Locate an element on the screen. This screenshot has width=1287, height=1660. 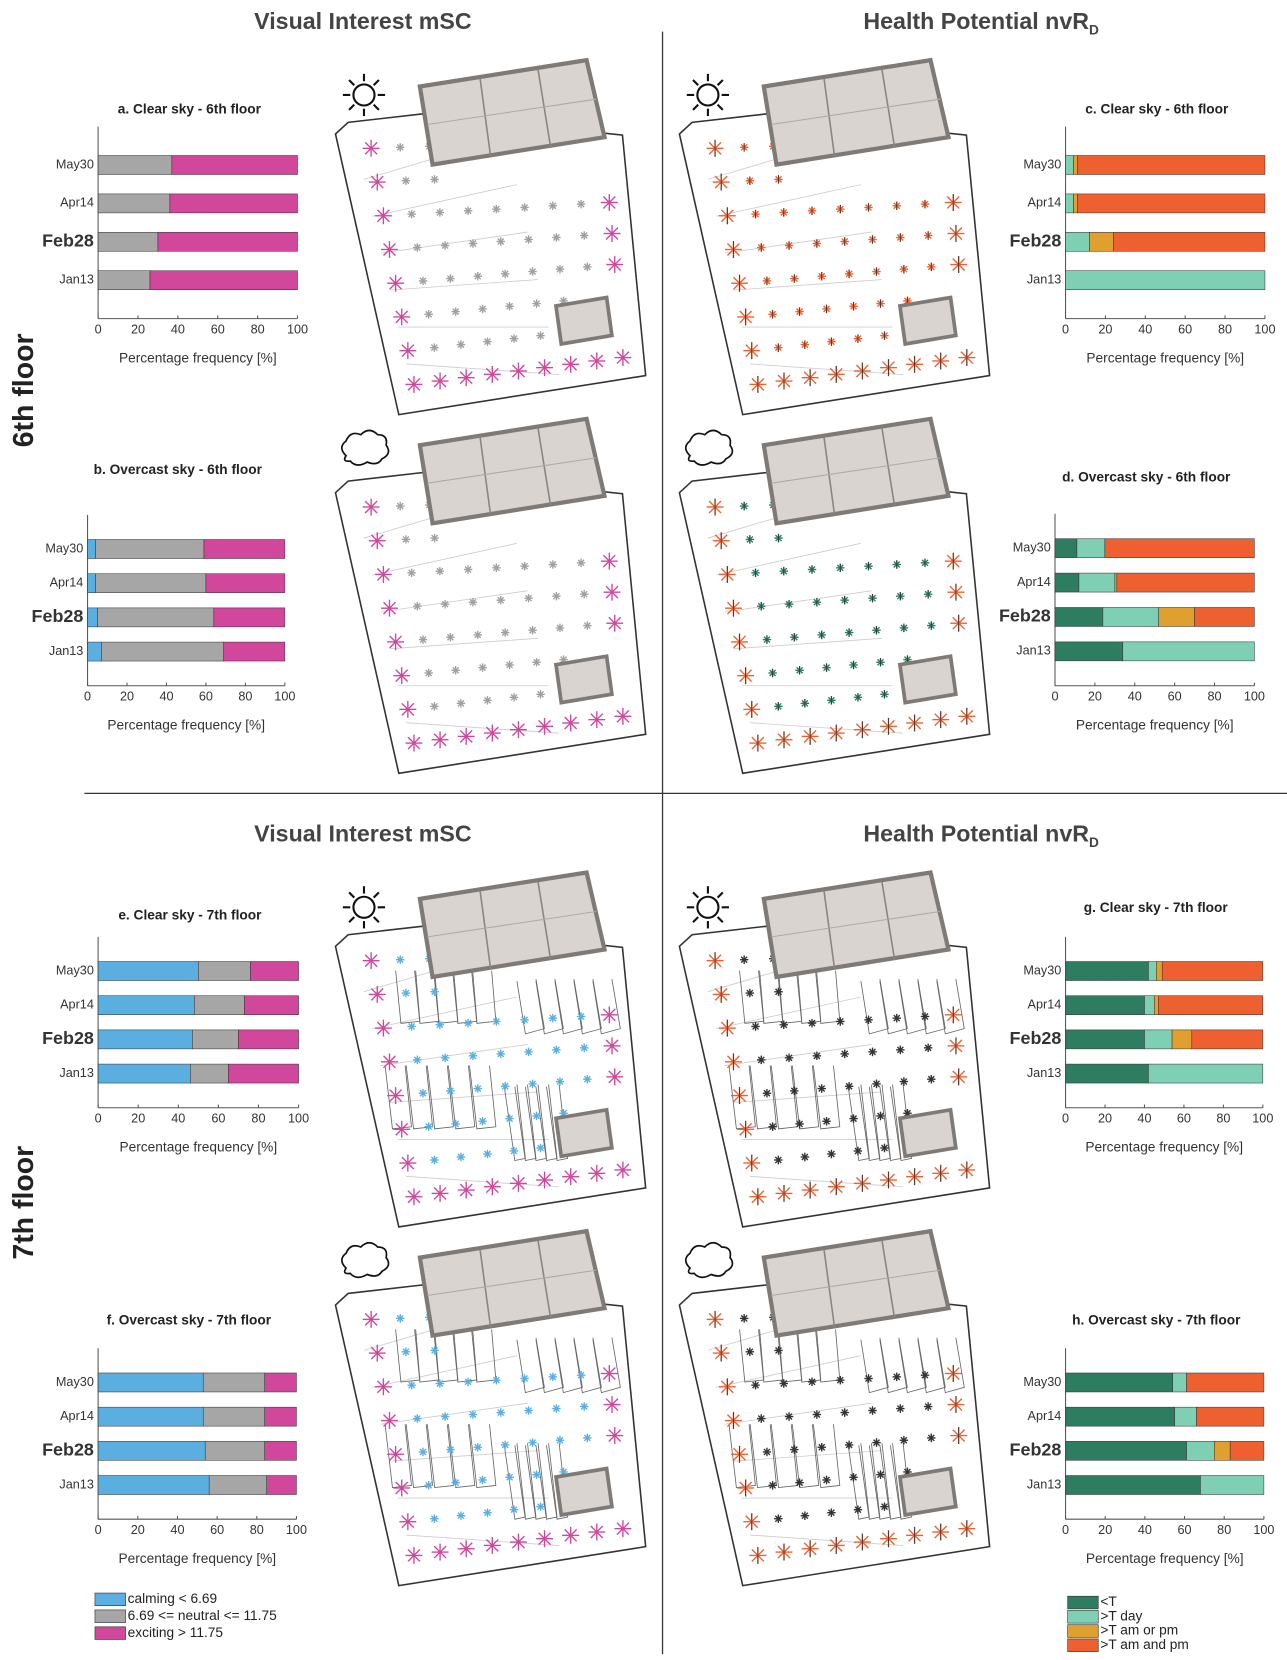
x-axis-label: Percentage frequency [%] is located at coordinates (1165, 357).